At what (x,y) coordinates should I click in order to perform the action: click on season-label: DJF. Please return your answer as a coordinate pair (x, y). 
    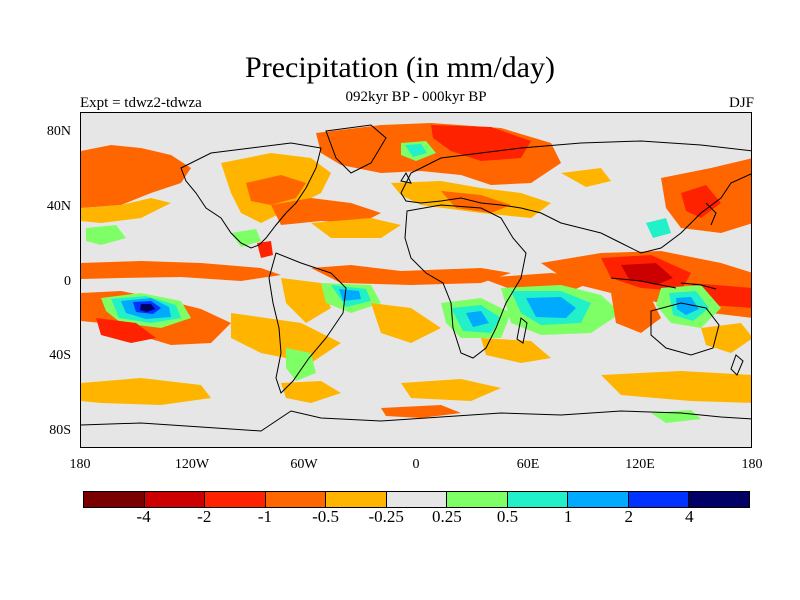
    Looking at the image, I should click on (741, 103).